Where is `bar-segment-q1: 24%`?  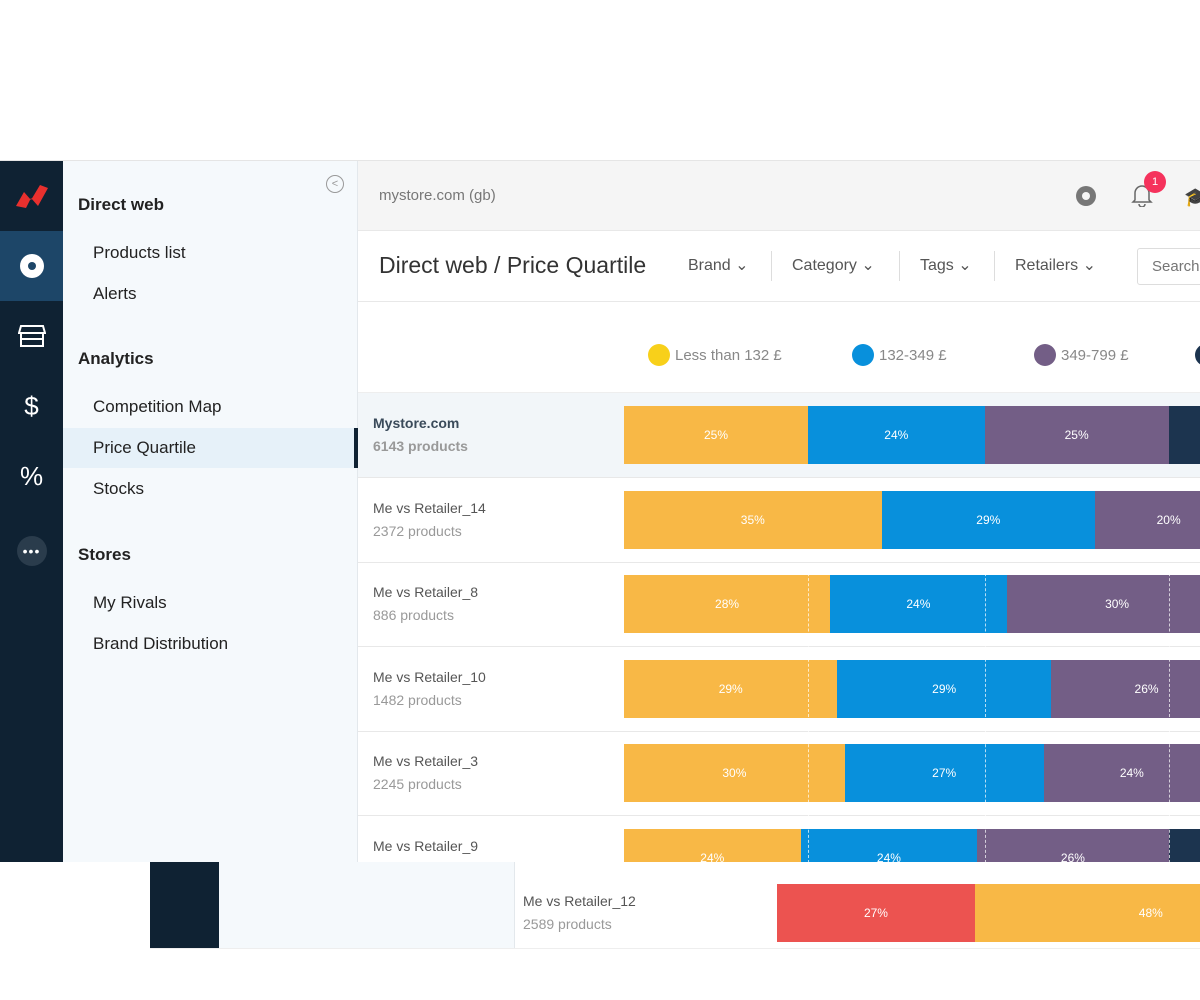 bar-segment-q1: 24% is located at coordinates (712, 845).